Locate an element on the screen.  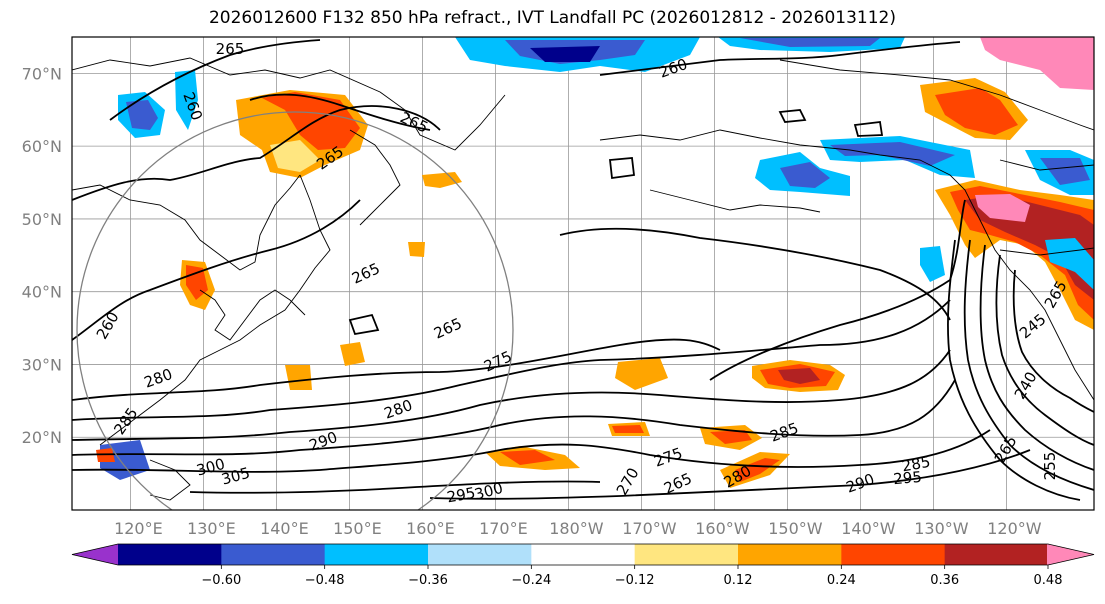
longitude-label: 150°E is located at coordinates (357, 528).